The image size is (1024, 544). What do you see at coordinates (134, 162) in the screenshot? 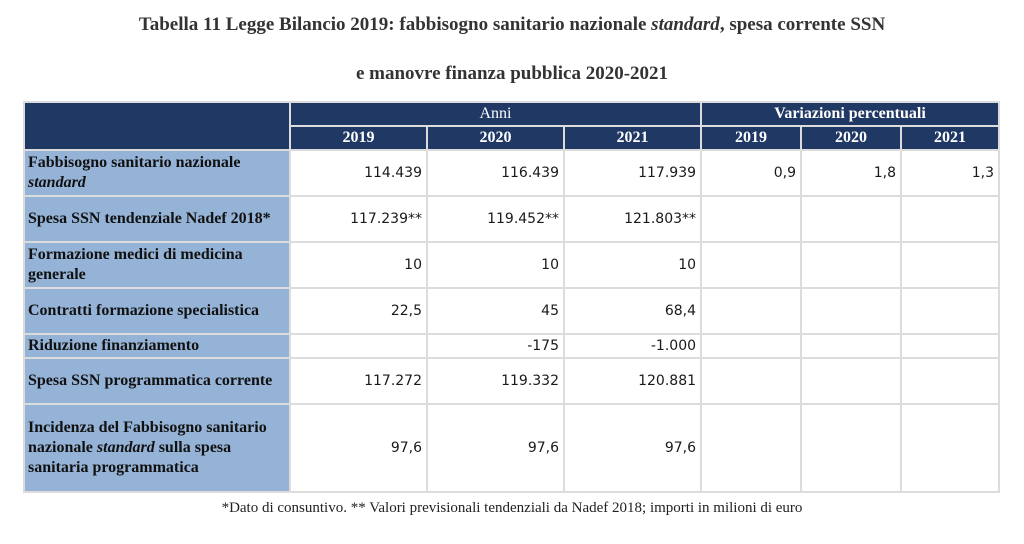
I see `row-label-part: Fabbisogno sanitario nazionale` at bounding box center [134, 162].